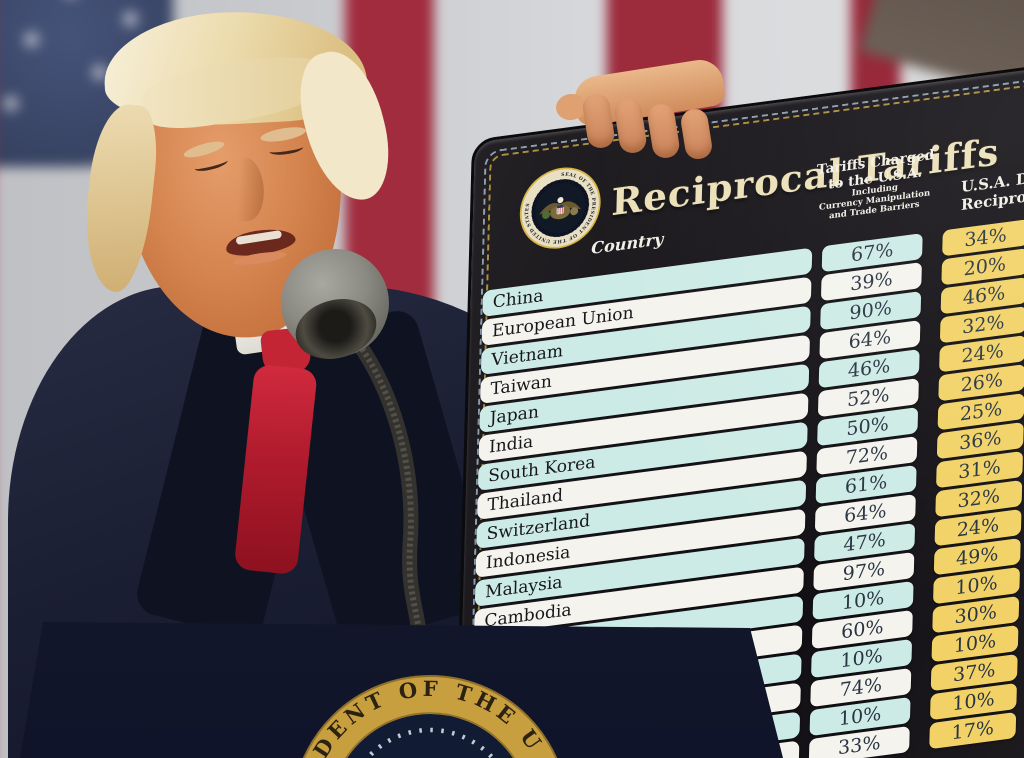  I want to click on charged-header-line: Tariffs Charged, so click(875, 162).